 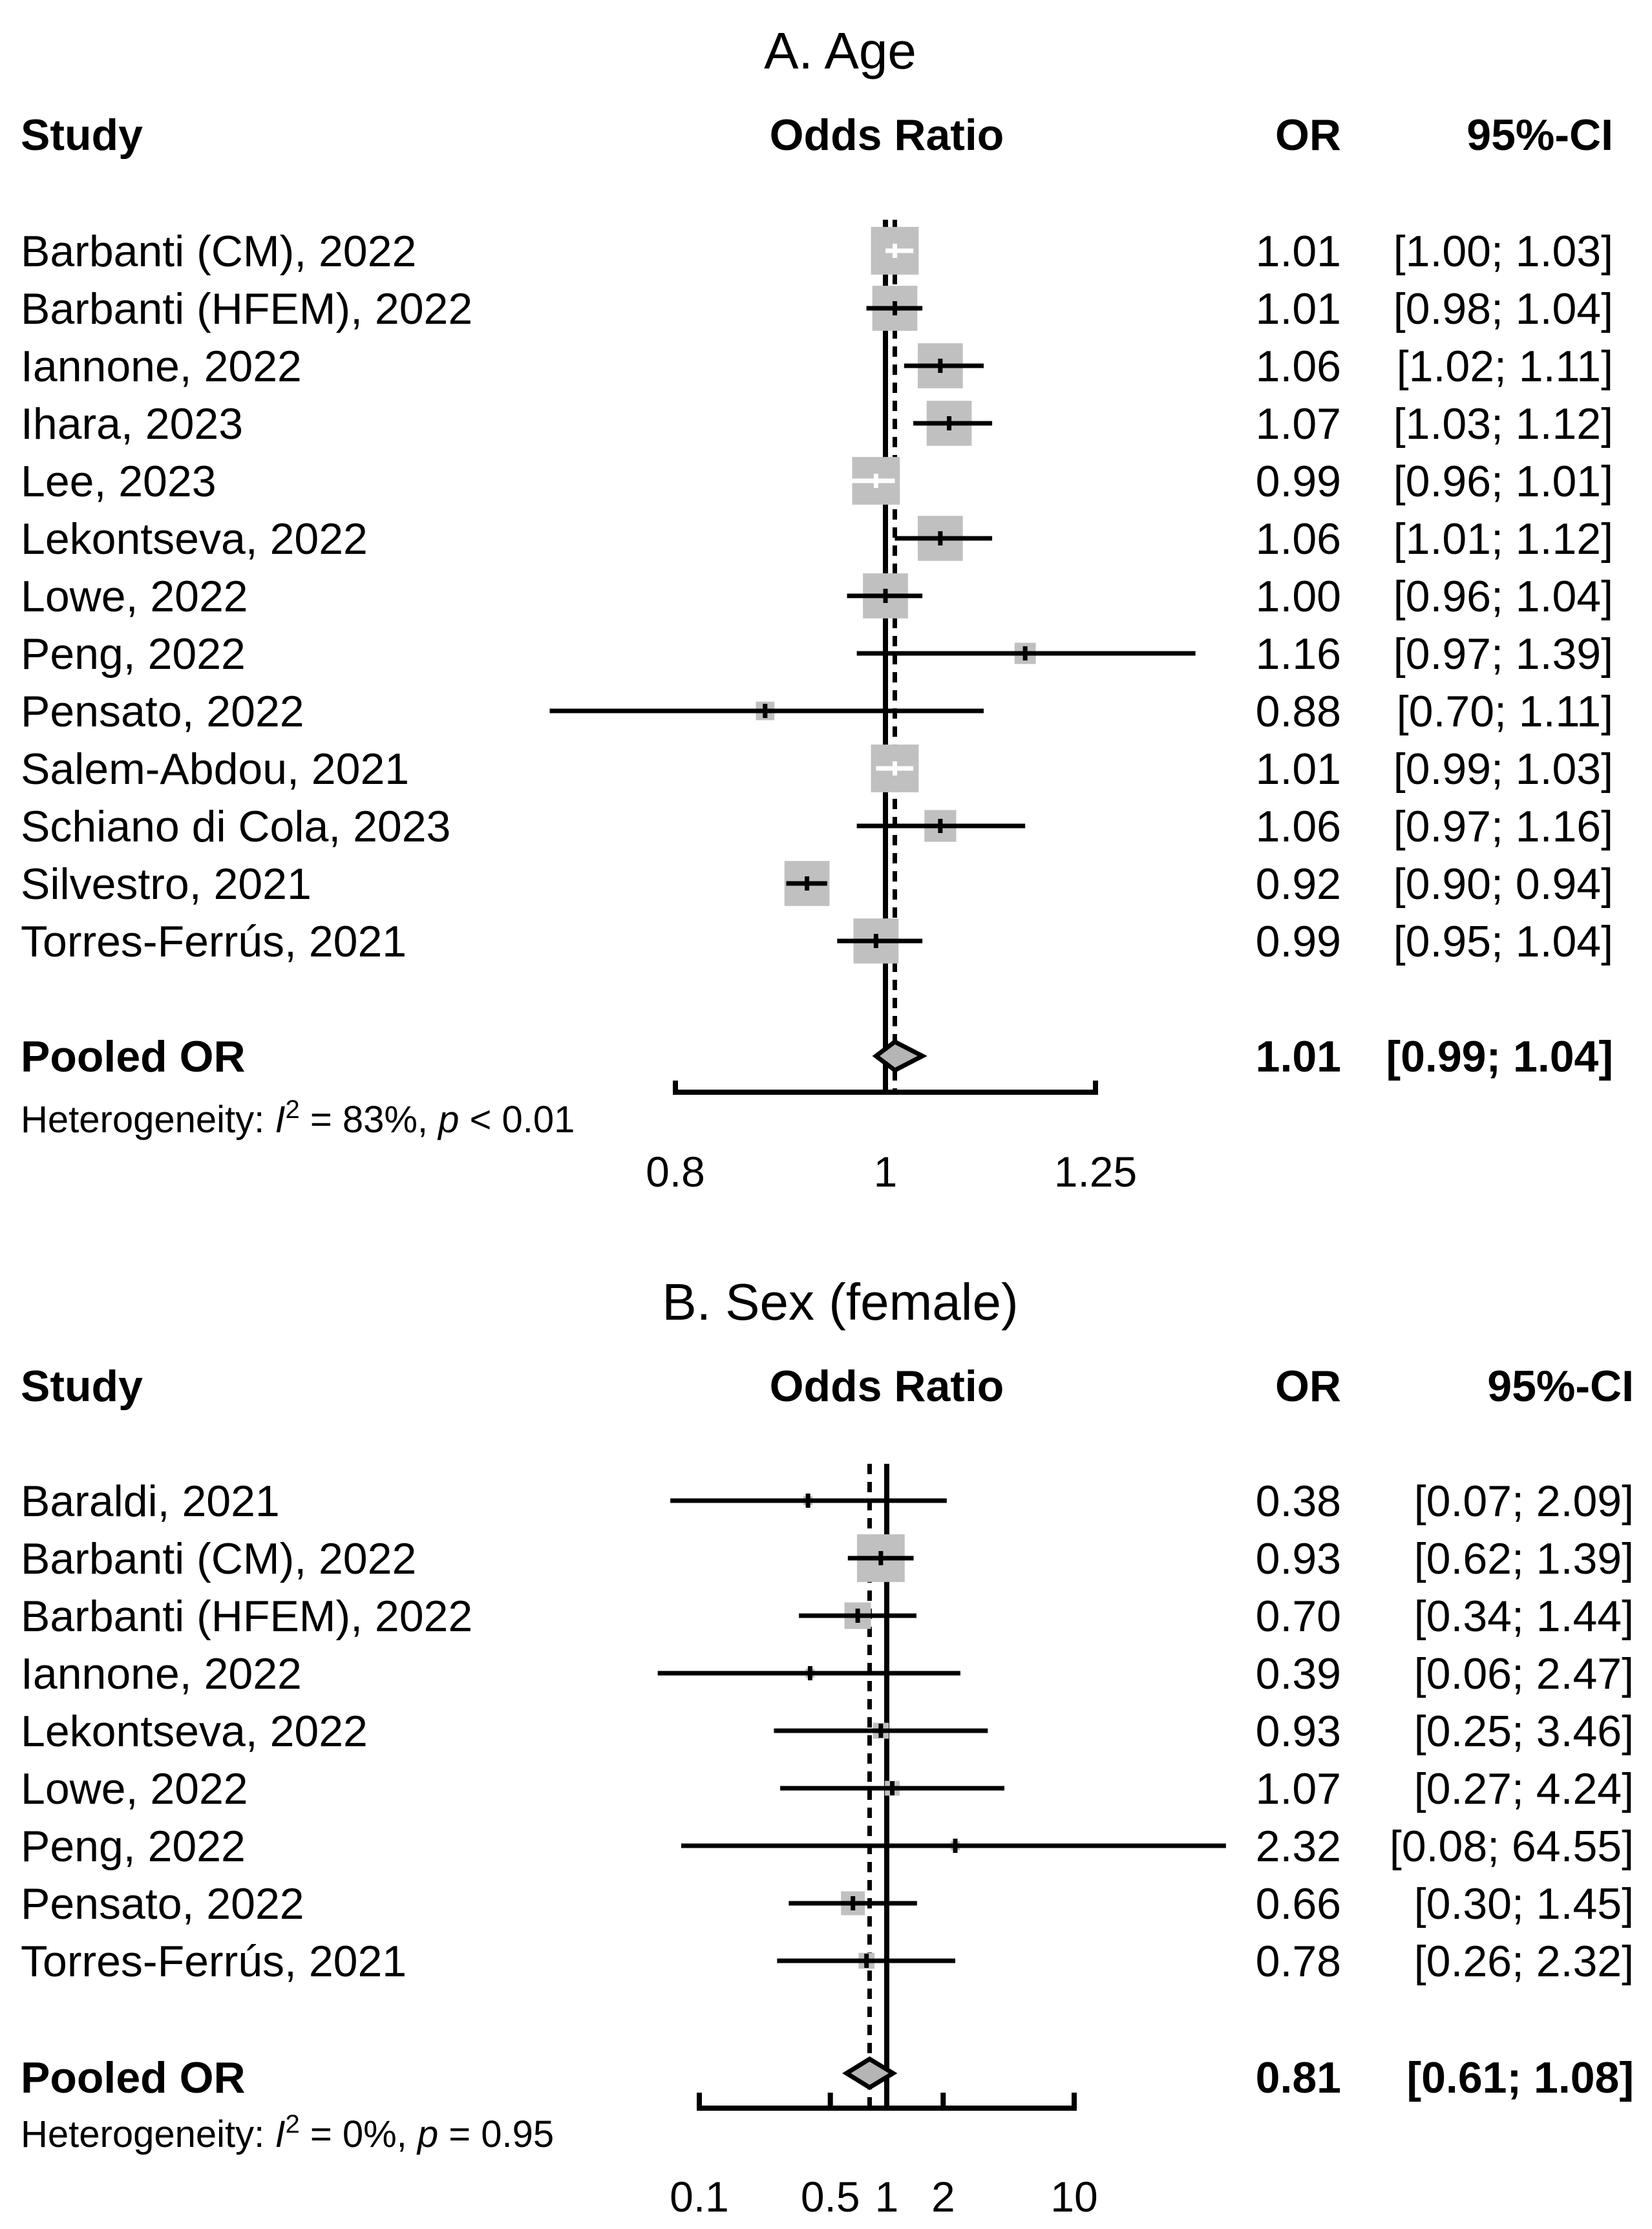 What do you see at coordinates (150, 1501) in the screenshot?
I see `study-label: Baraldi, 2021` at bounding box center [150, 1501].